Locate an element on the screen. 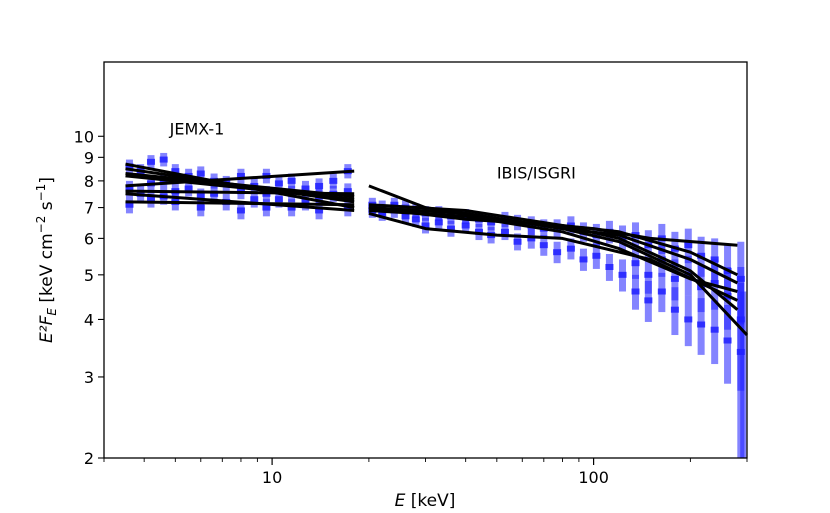 The image size is (830, 513). y-tick-label: 4 is located at coordinates (89, 319).